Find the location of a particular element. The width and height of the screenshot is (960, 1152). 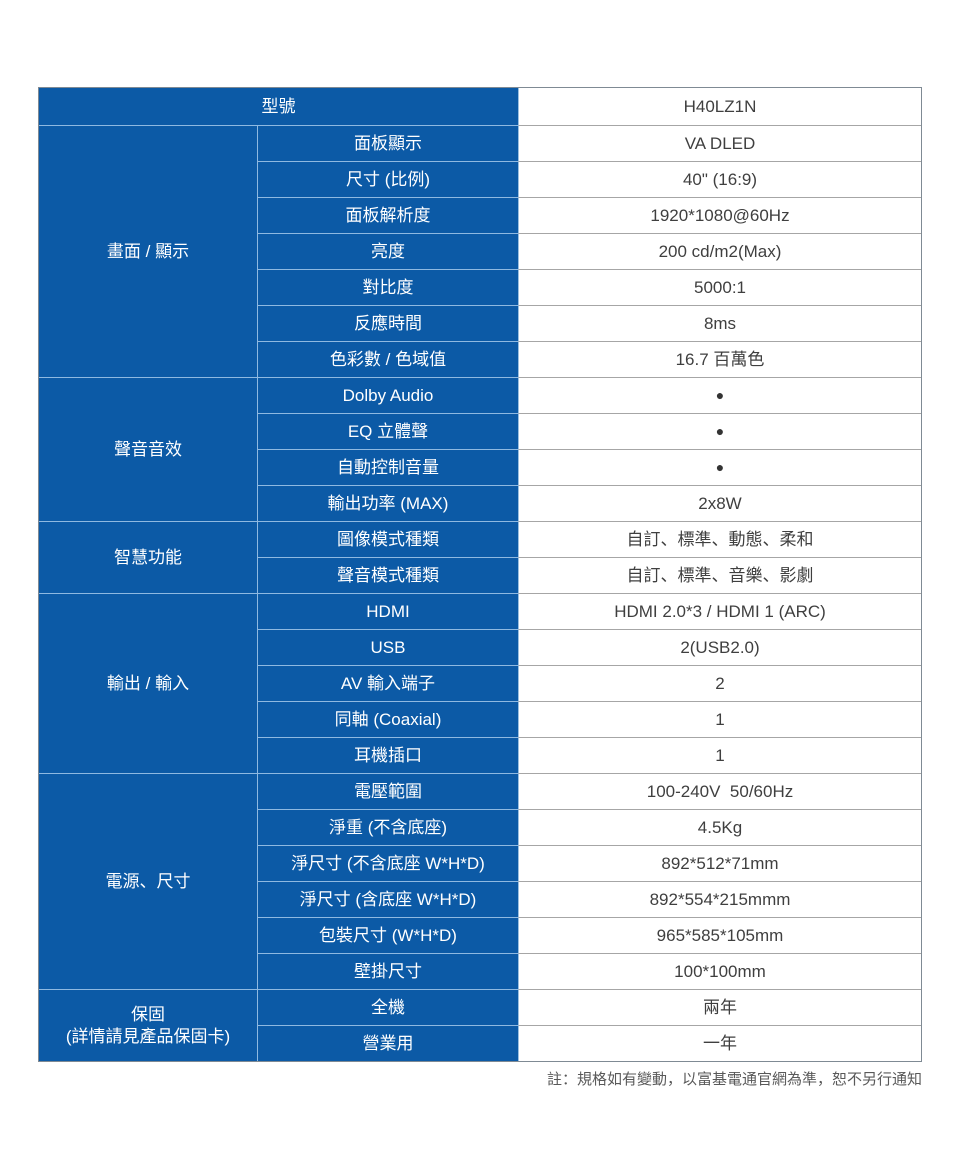

spec-label-coaxial: 同軸 (Coaxial) is located at coordinates (387, 719).